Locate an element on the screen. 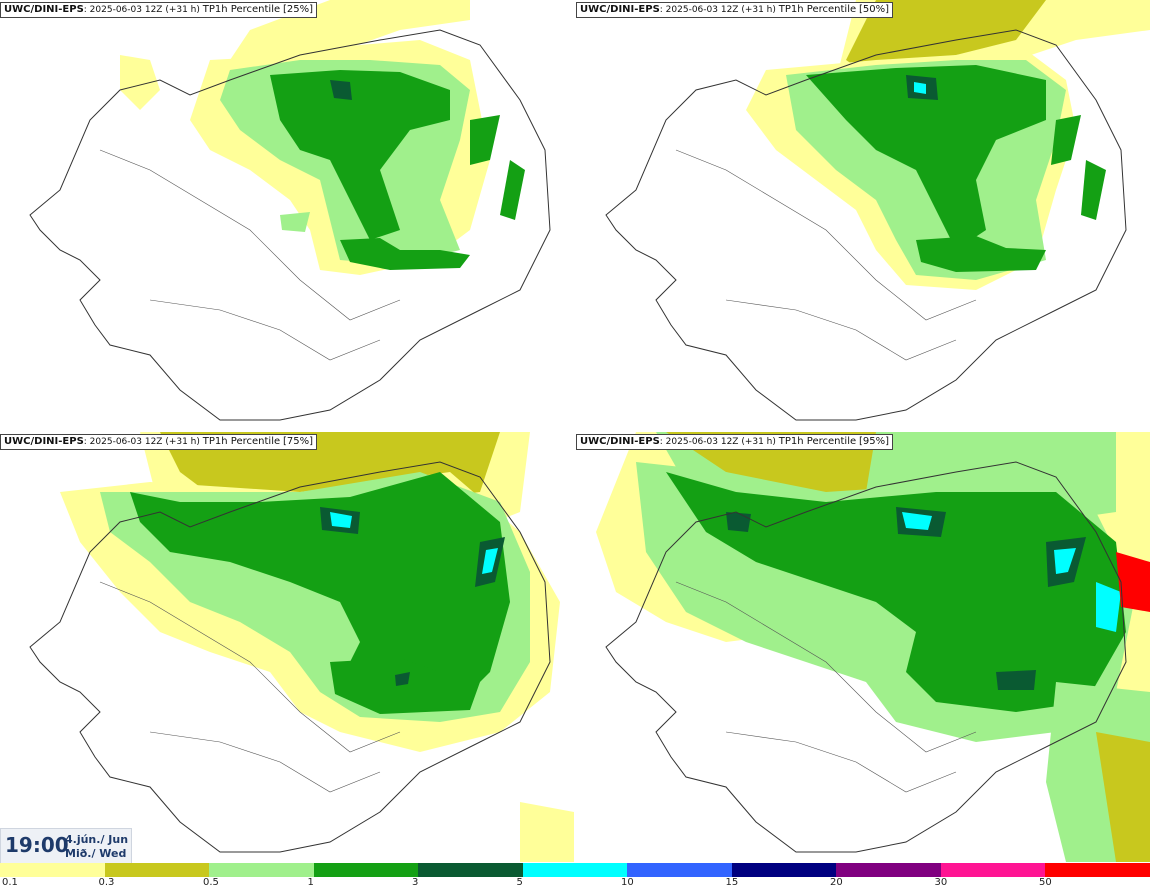 This screenshot has width=1150, height=891. colorbar-label: 15 is located at coordinates (732, 882).